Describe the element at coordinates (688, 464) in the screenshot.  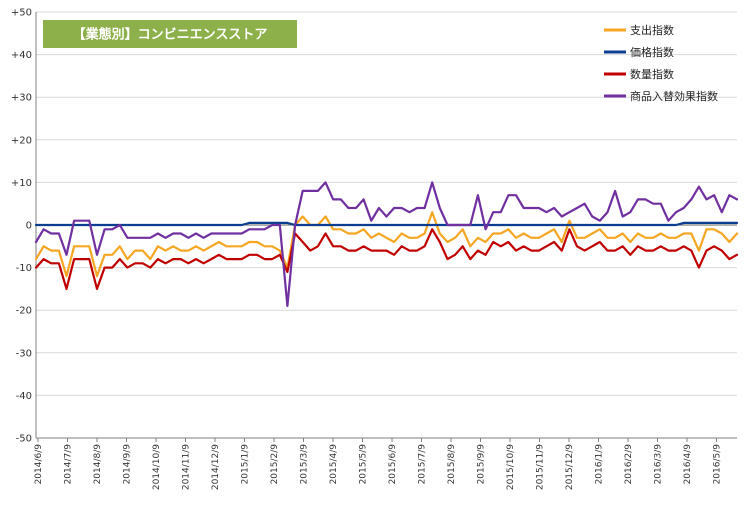
I see `x-tick-label: 2016/4/9` at that location.